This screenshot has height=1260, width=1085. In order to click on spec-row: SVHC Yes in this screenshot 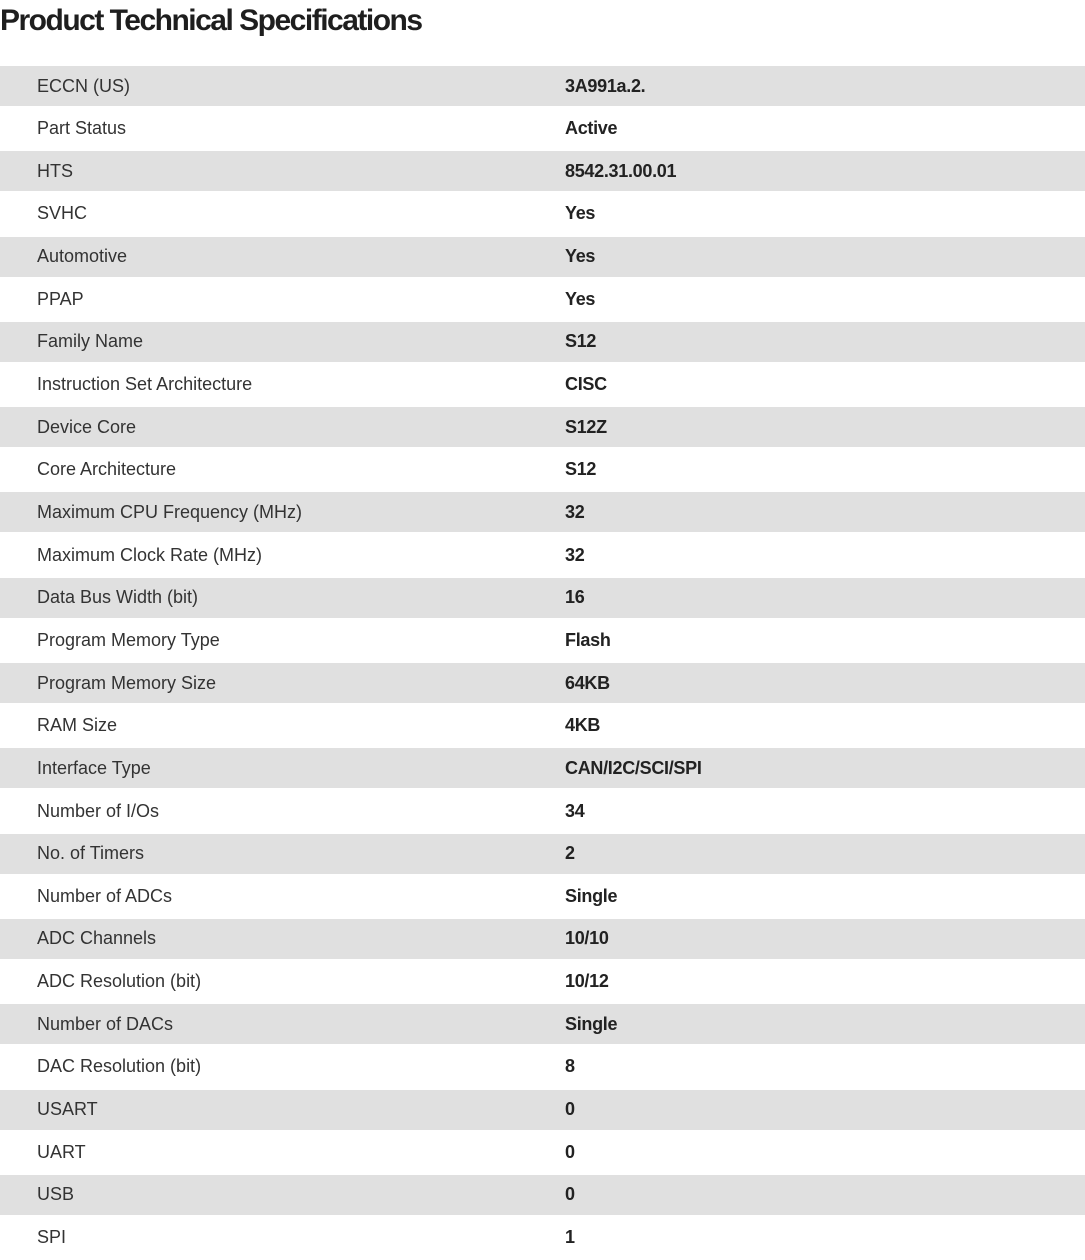, I will do `click(542, 214)`.